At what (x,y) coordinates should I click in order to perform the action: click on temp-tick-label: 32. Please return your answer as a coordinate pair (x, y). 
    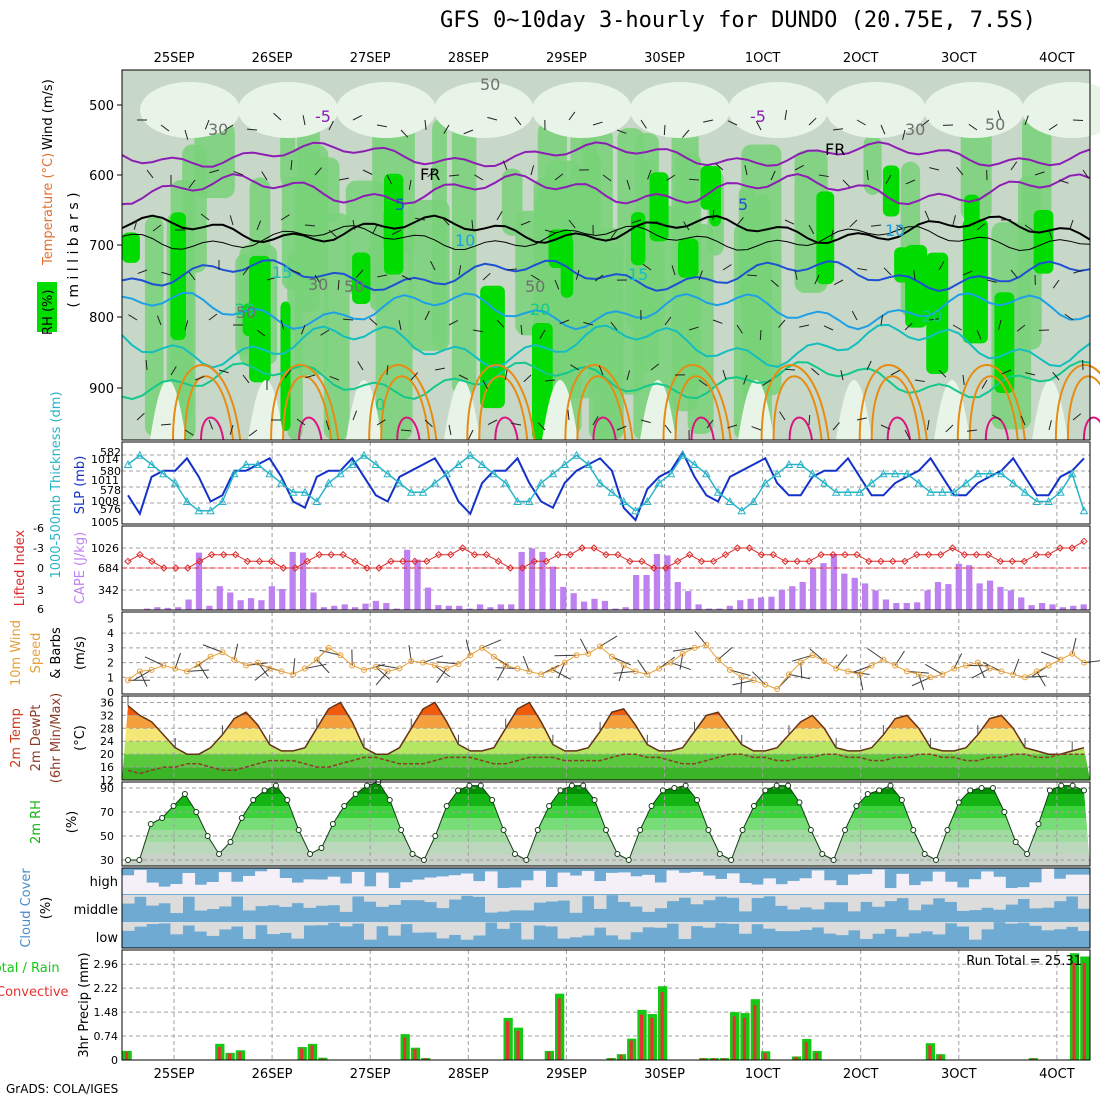
    Looking at the image, I should click on (107, 715).